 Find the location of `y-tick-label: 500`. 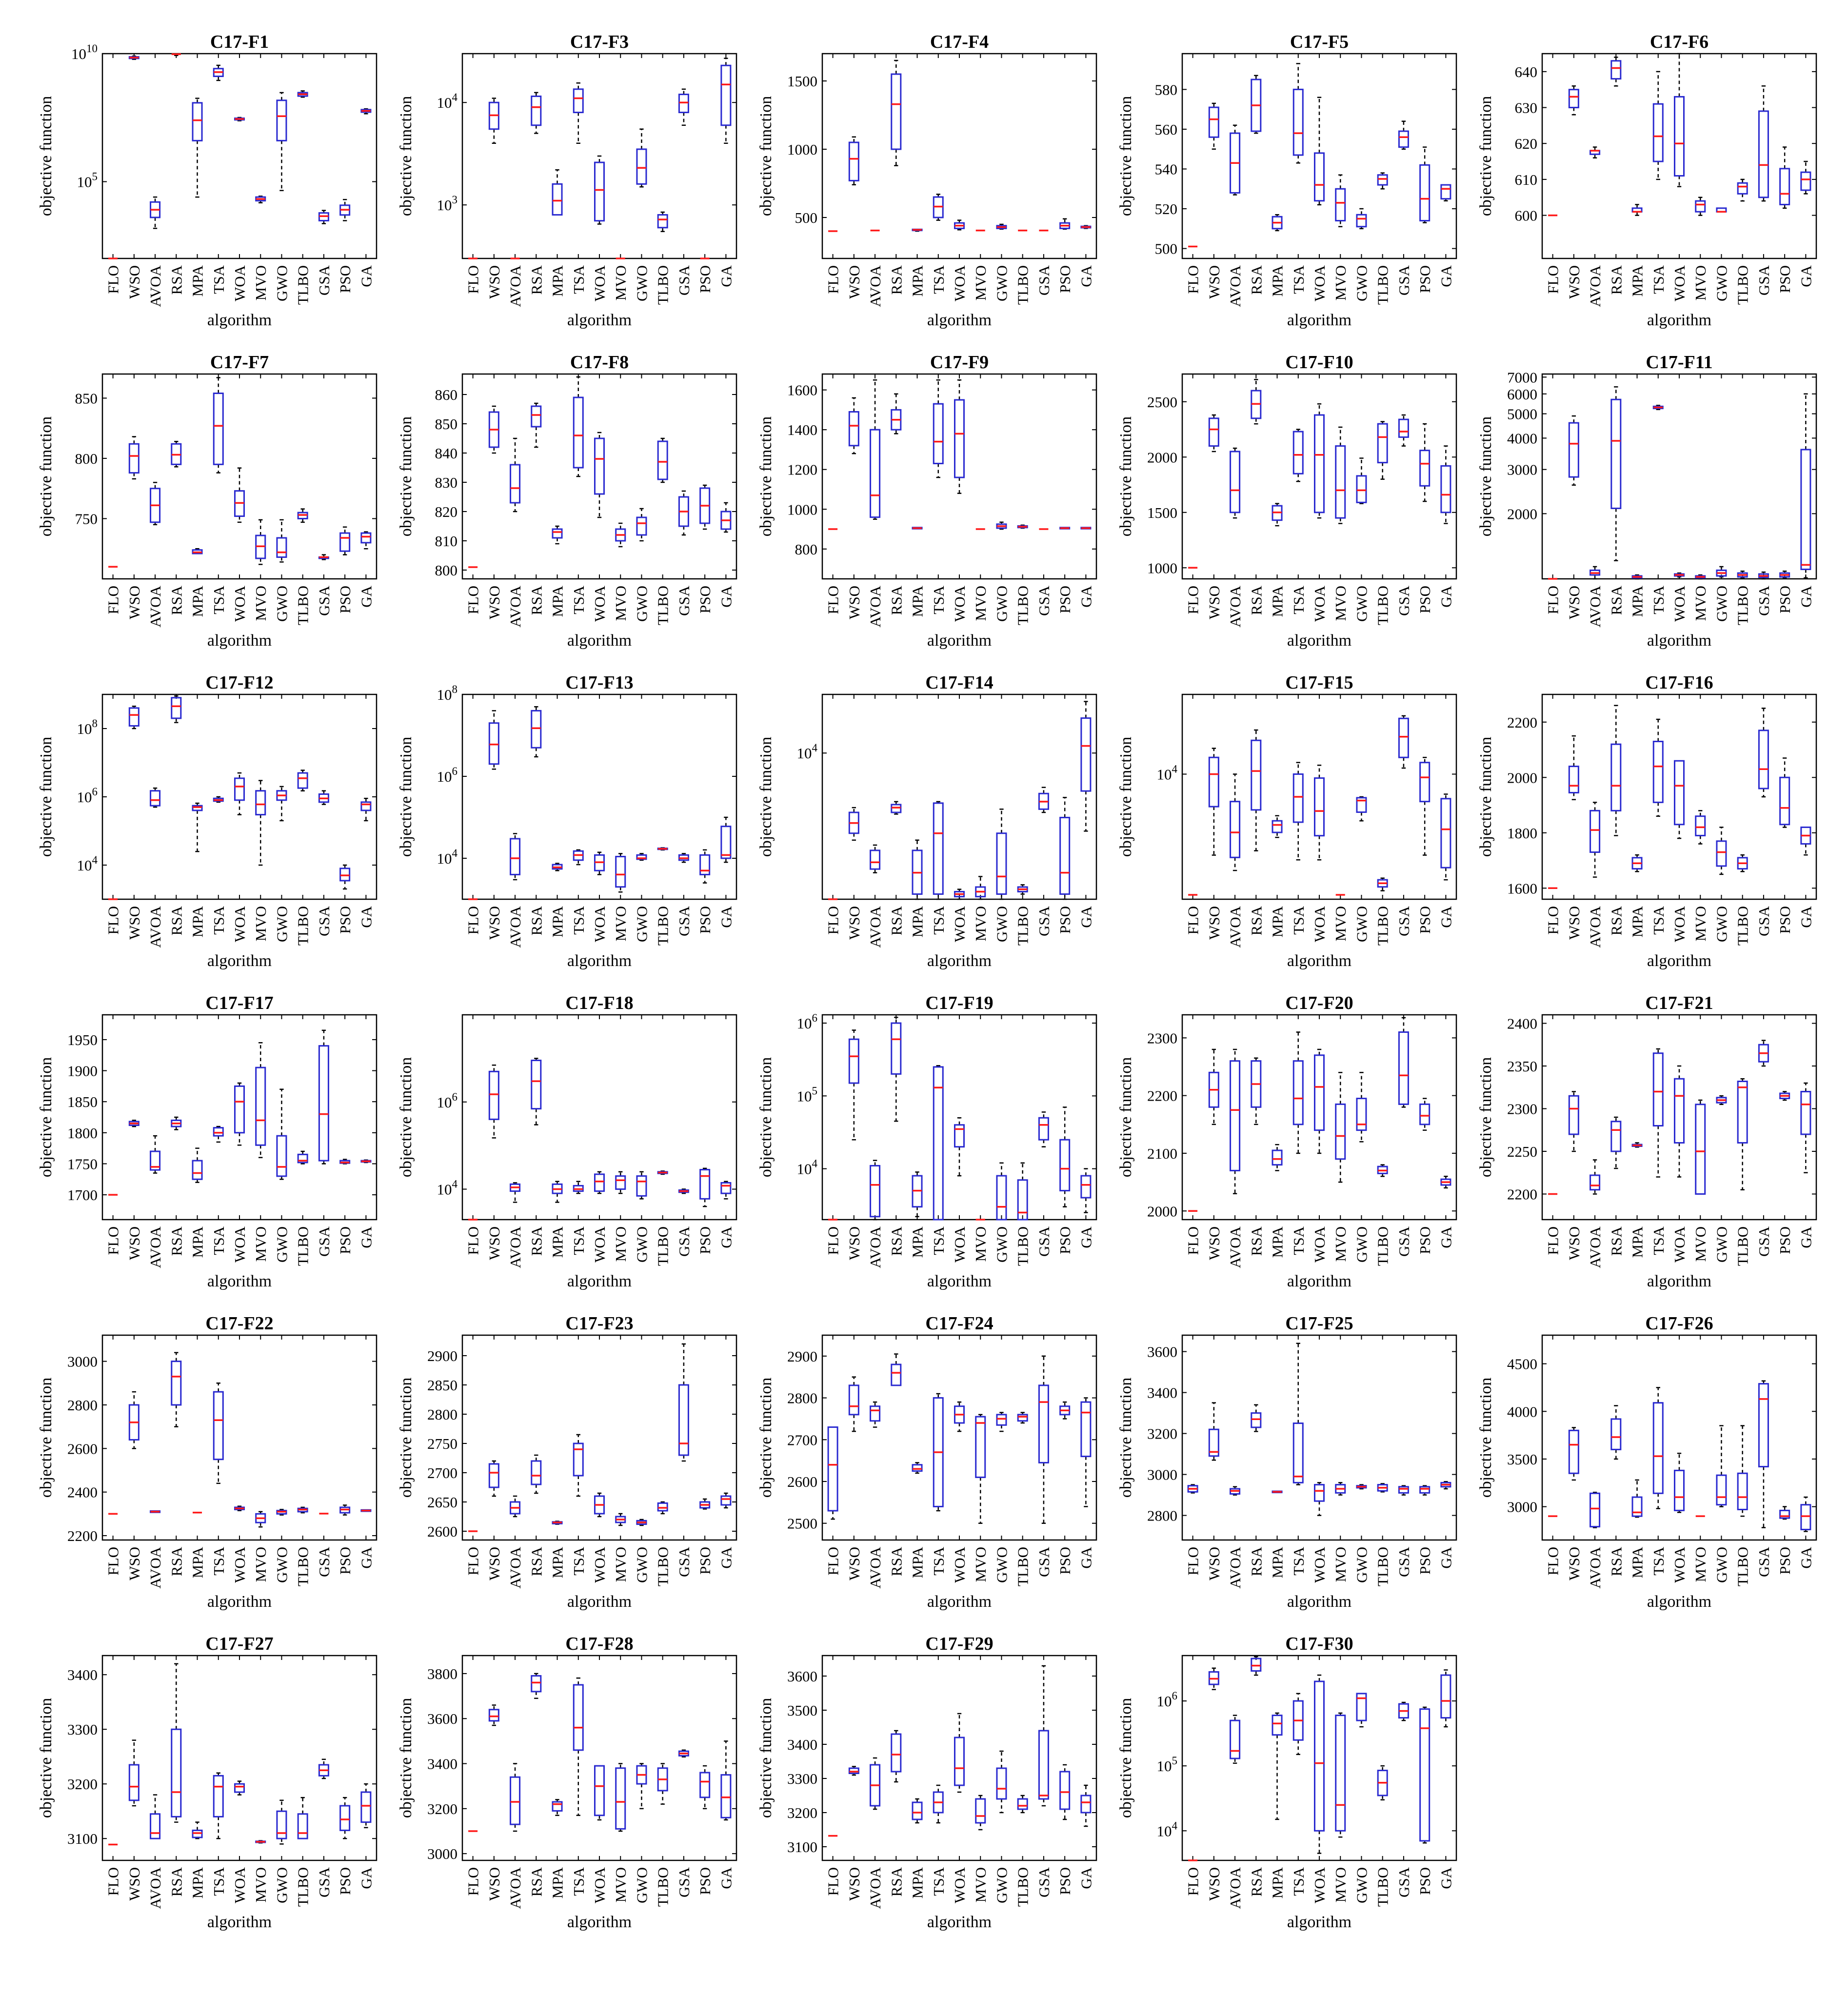

y-tick-label: 500 is located at coordinates (1166, 248).